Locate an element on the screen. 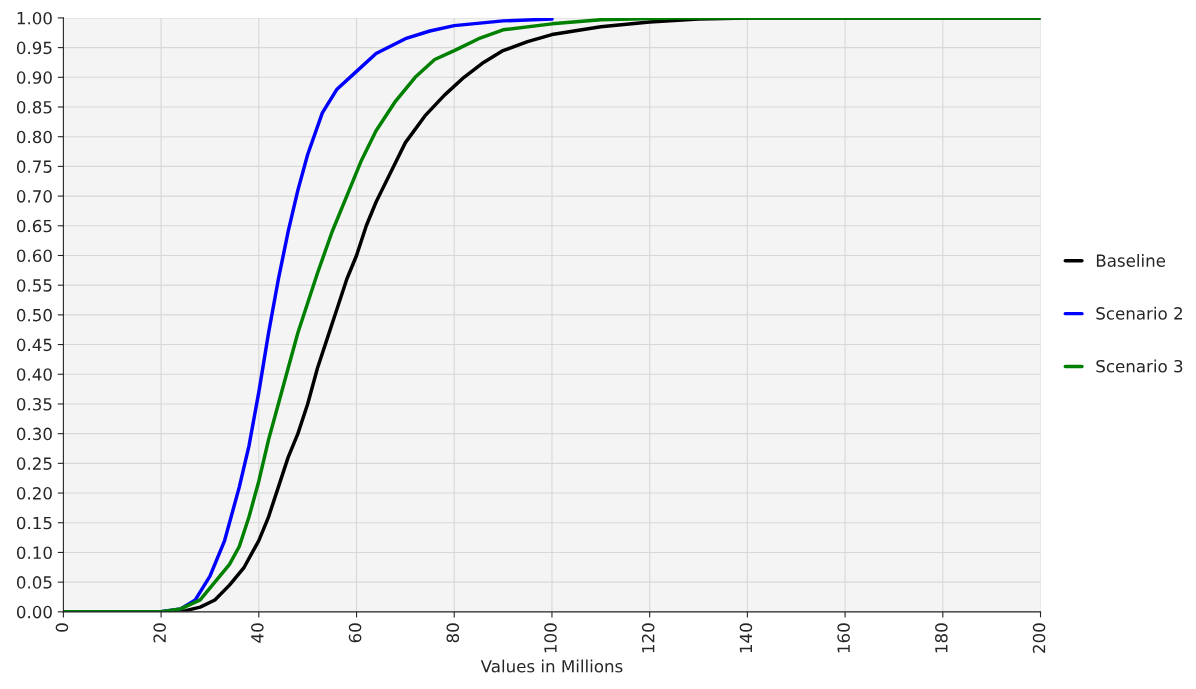  y-tick-label: 0.90 is located at coordinates (34, 77).